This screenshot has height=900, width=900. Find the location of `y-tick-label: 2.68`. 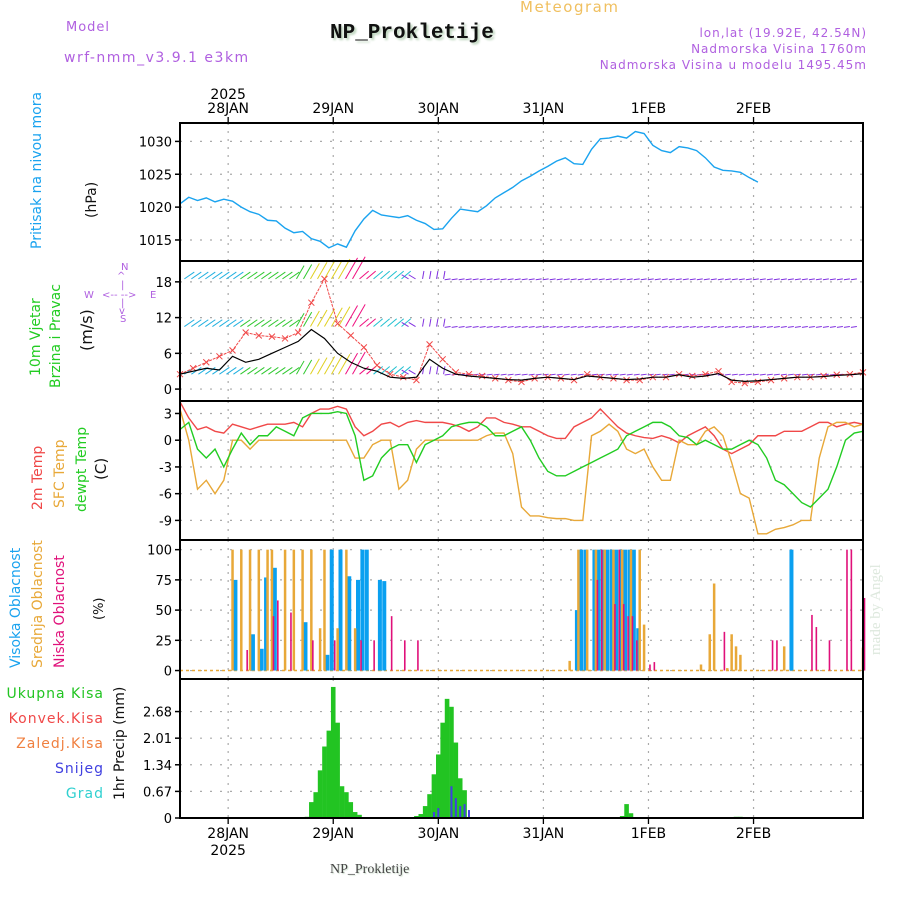

y-tick-label: 2.68 is located at coordinates (157, 713).